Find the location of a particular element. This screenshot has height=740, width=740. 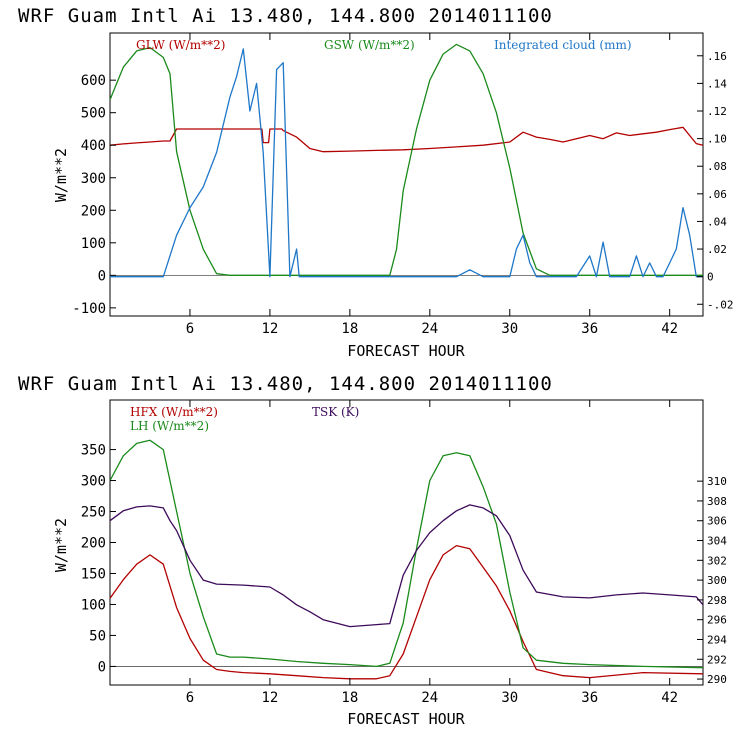

series-line-glw is located at coordinates (406, 139).